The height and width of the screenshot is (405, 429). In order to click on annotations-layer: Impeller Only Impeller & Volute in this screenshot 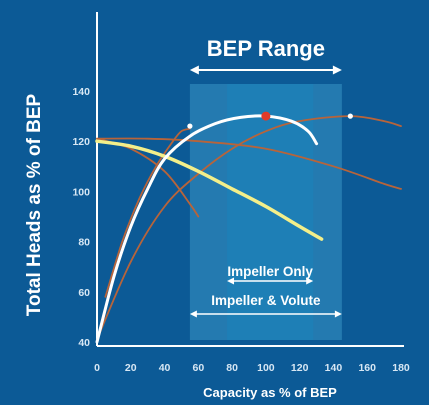, I will do `click(265, 291)`.